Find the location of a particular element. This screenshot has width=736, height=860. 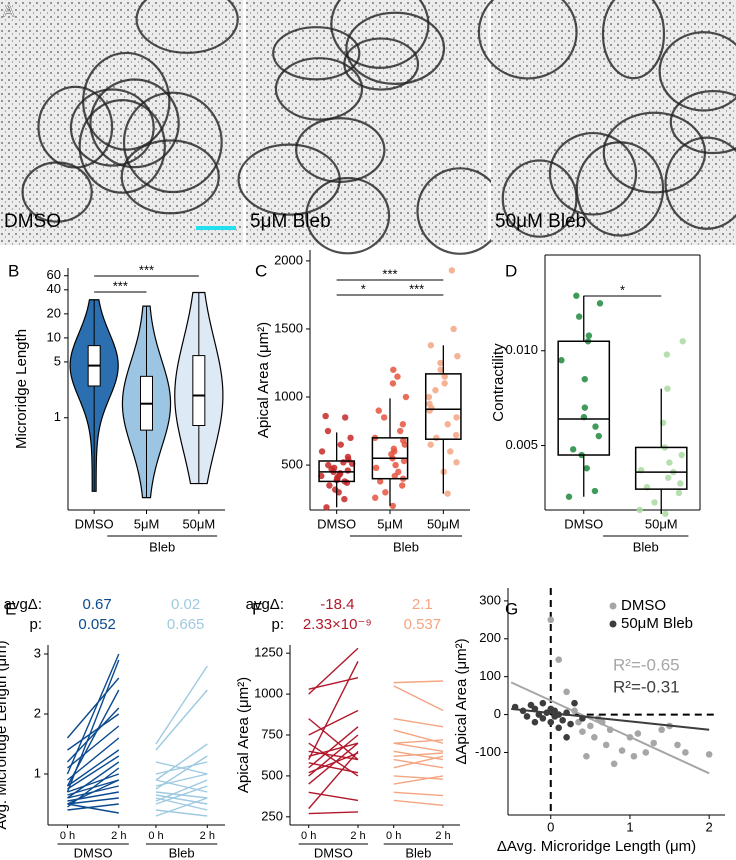

image-label: 5μM Bleb is located at coordinates (290, 221).